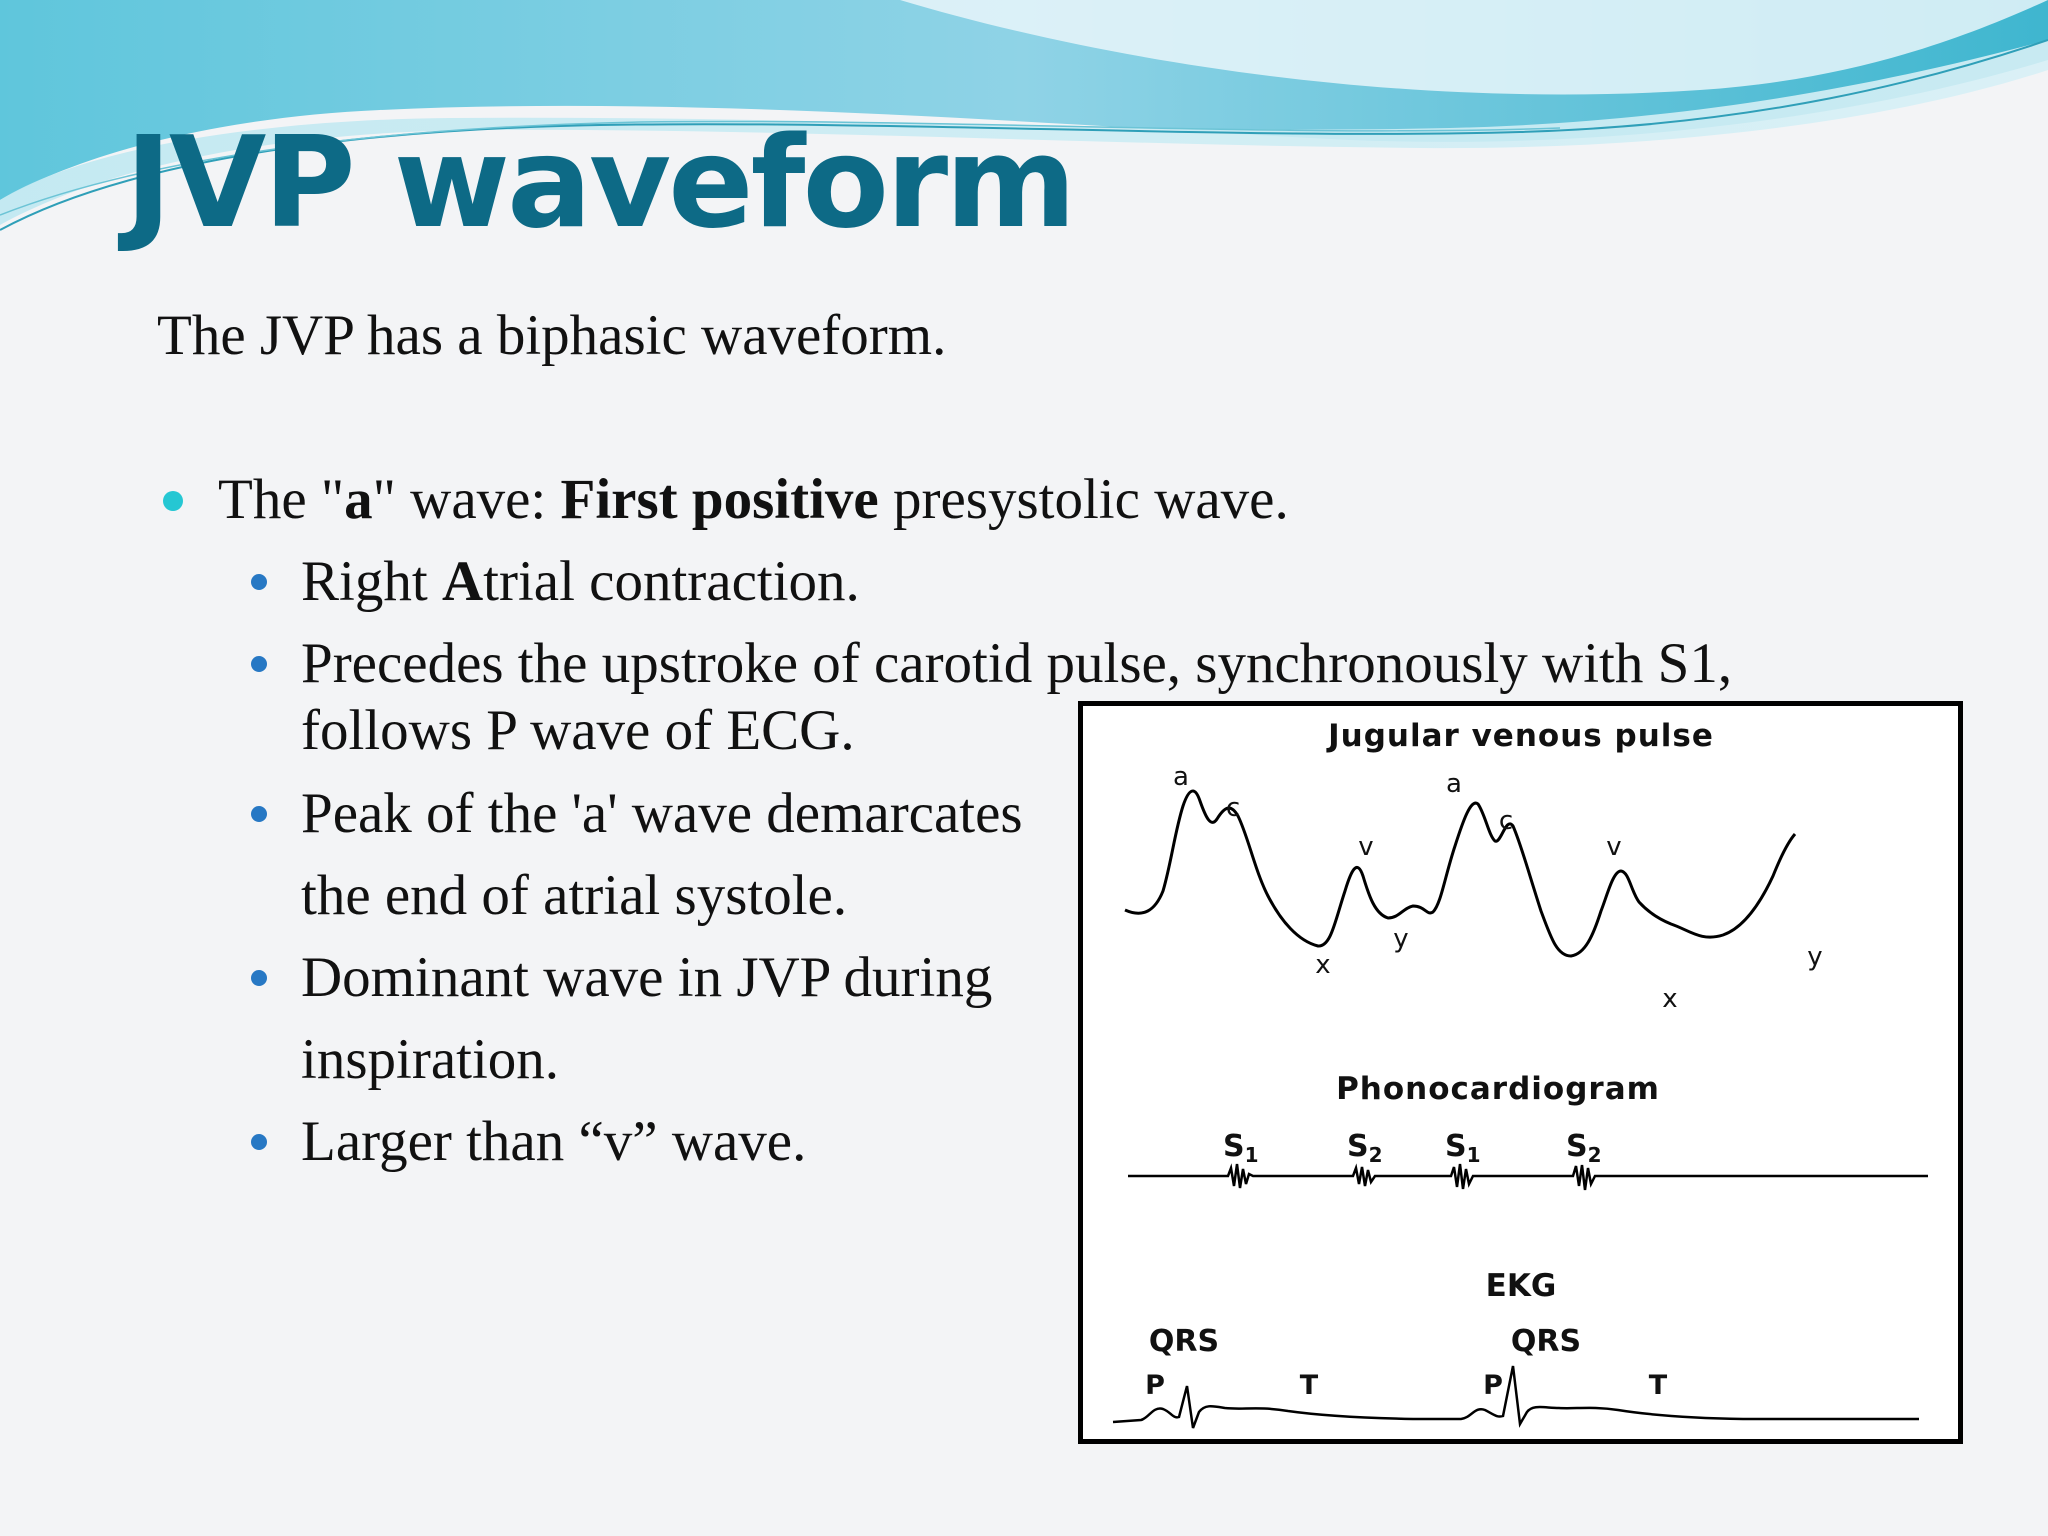 This screenshot has width=2048, height=1536. What do you see at coordinates (1814, 957) in the screenshot?
I see `jvp-label-y2: y` at bounding box center [1814, 957].